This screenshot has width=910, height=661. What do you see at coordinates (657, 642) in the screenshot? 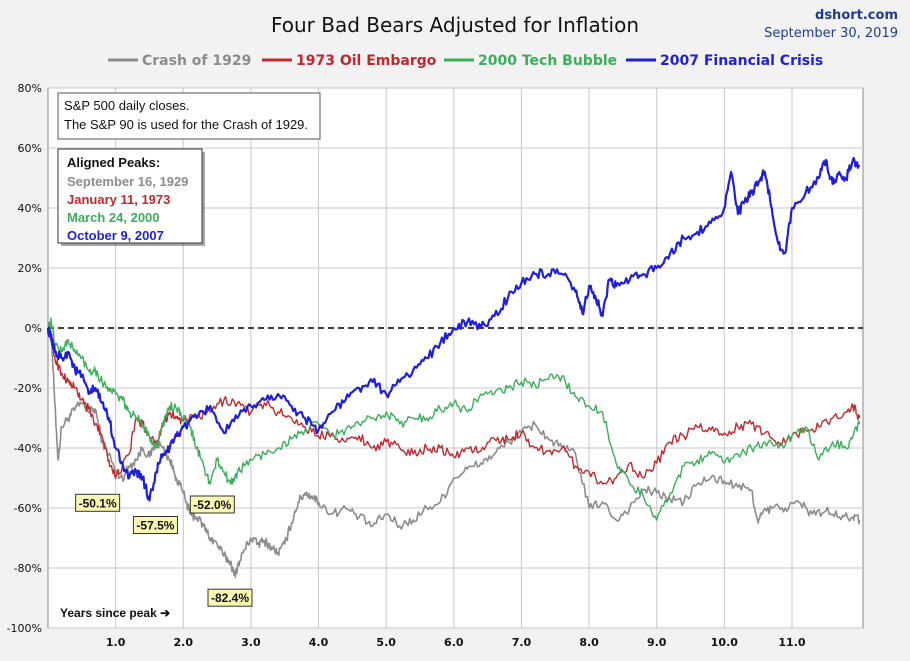
I see `x-tick-label: 9.0` at bounding box center [657, 642].